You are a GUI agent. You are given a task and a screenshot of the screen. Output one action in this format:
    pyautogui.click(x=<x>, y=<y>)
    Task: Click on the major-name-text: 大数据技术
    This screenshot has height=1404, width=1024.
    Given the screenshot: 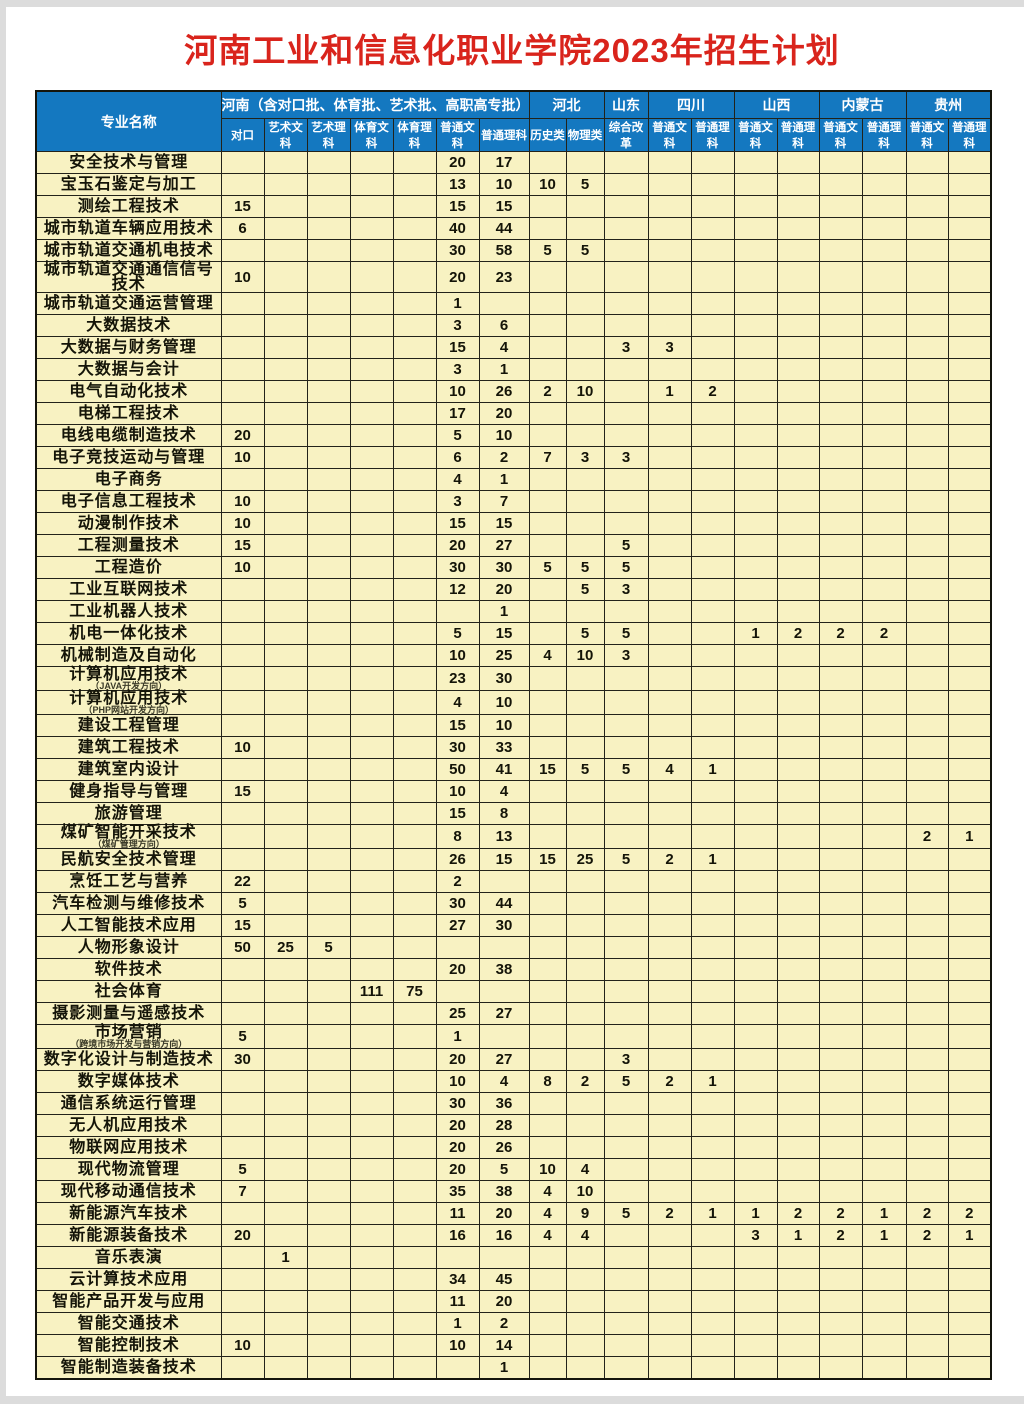 What is the action you would take?
    pyautogui.click(x=129, y=325)
    